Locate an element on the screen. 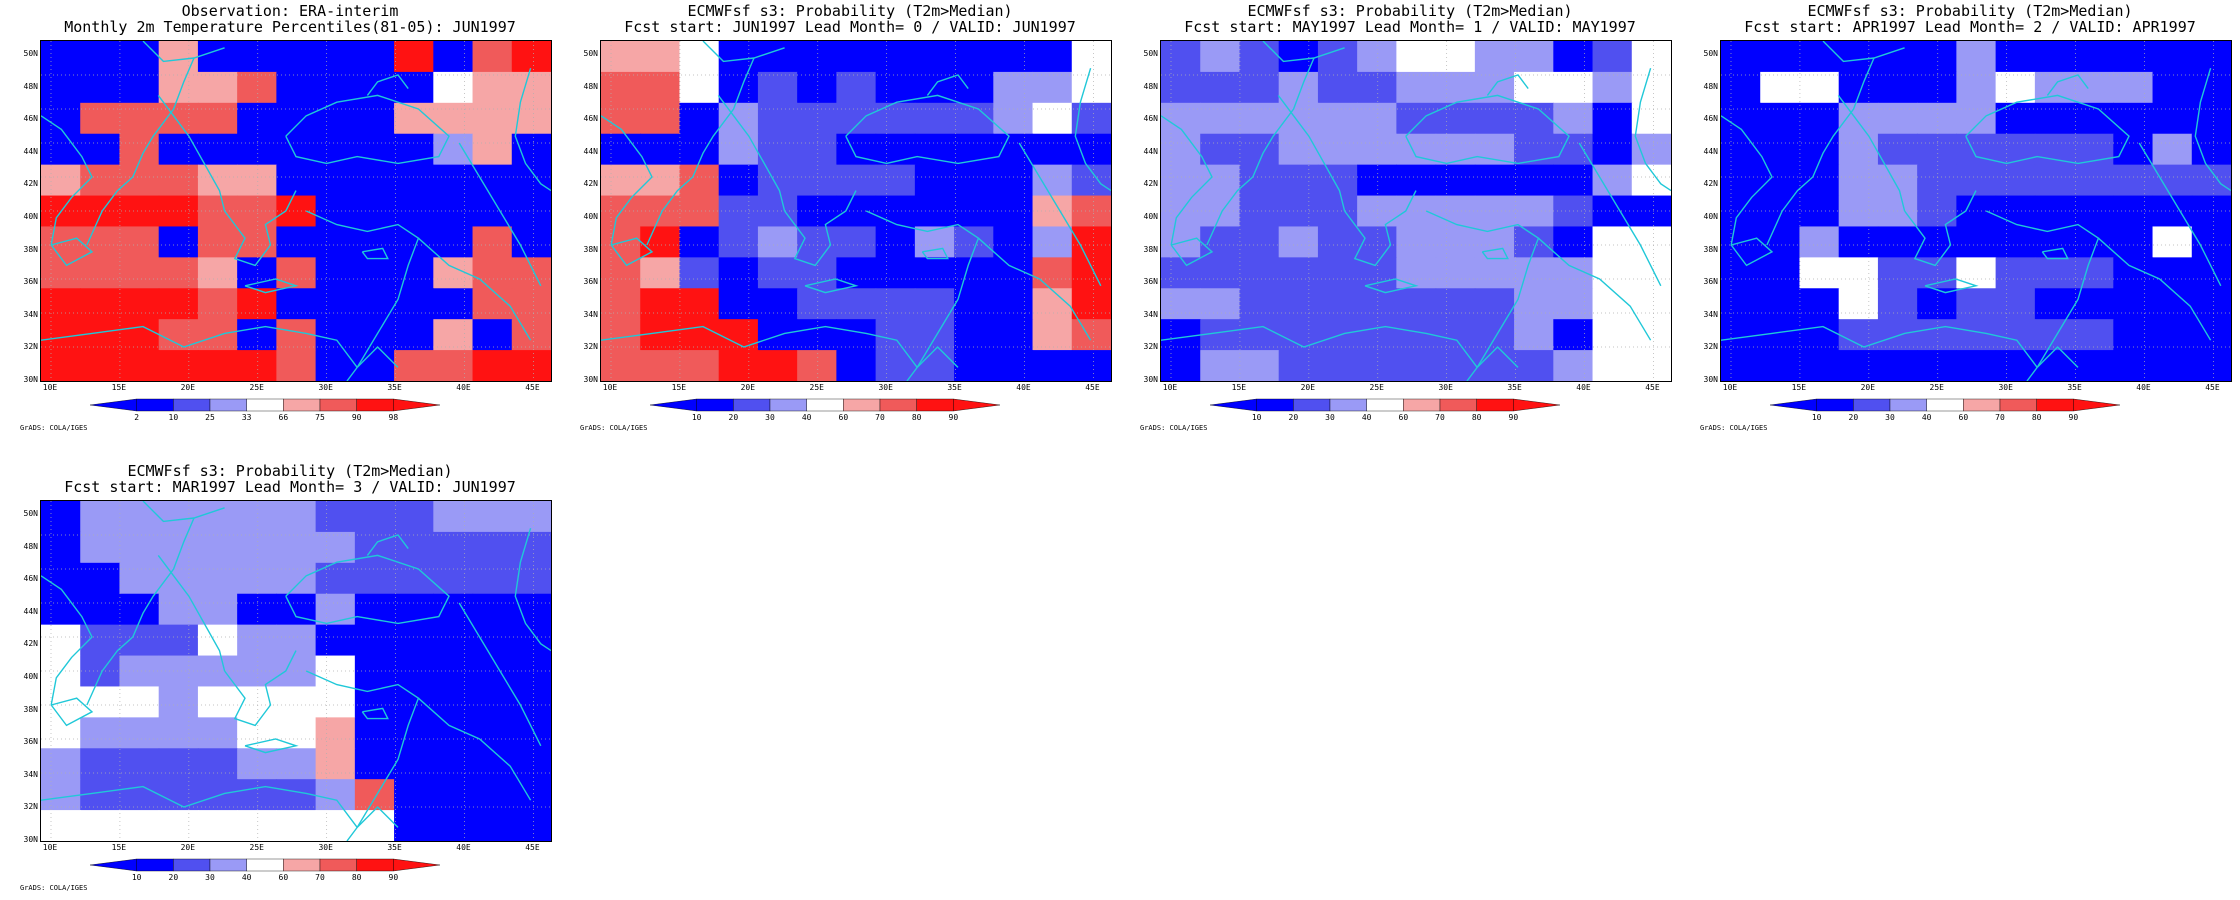 The width and height of the screenshot is (2240, 900). longitude-label: 30E is located at coordinates (325, 847).